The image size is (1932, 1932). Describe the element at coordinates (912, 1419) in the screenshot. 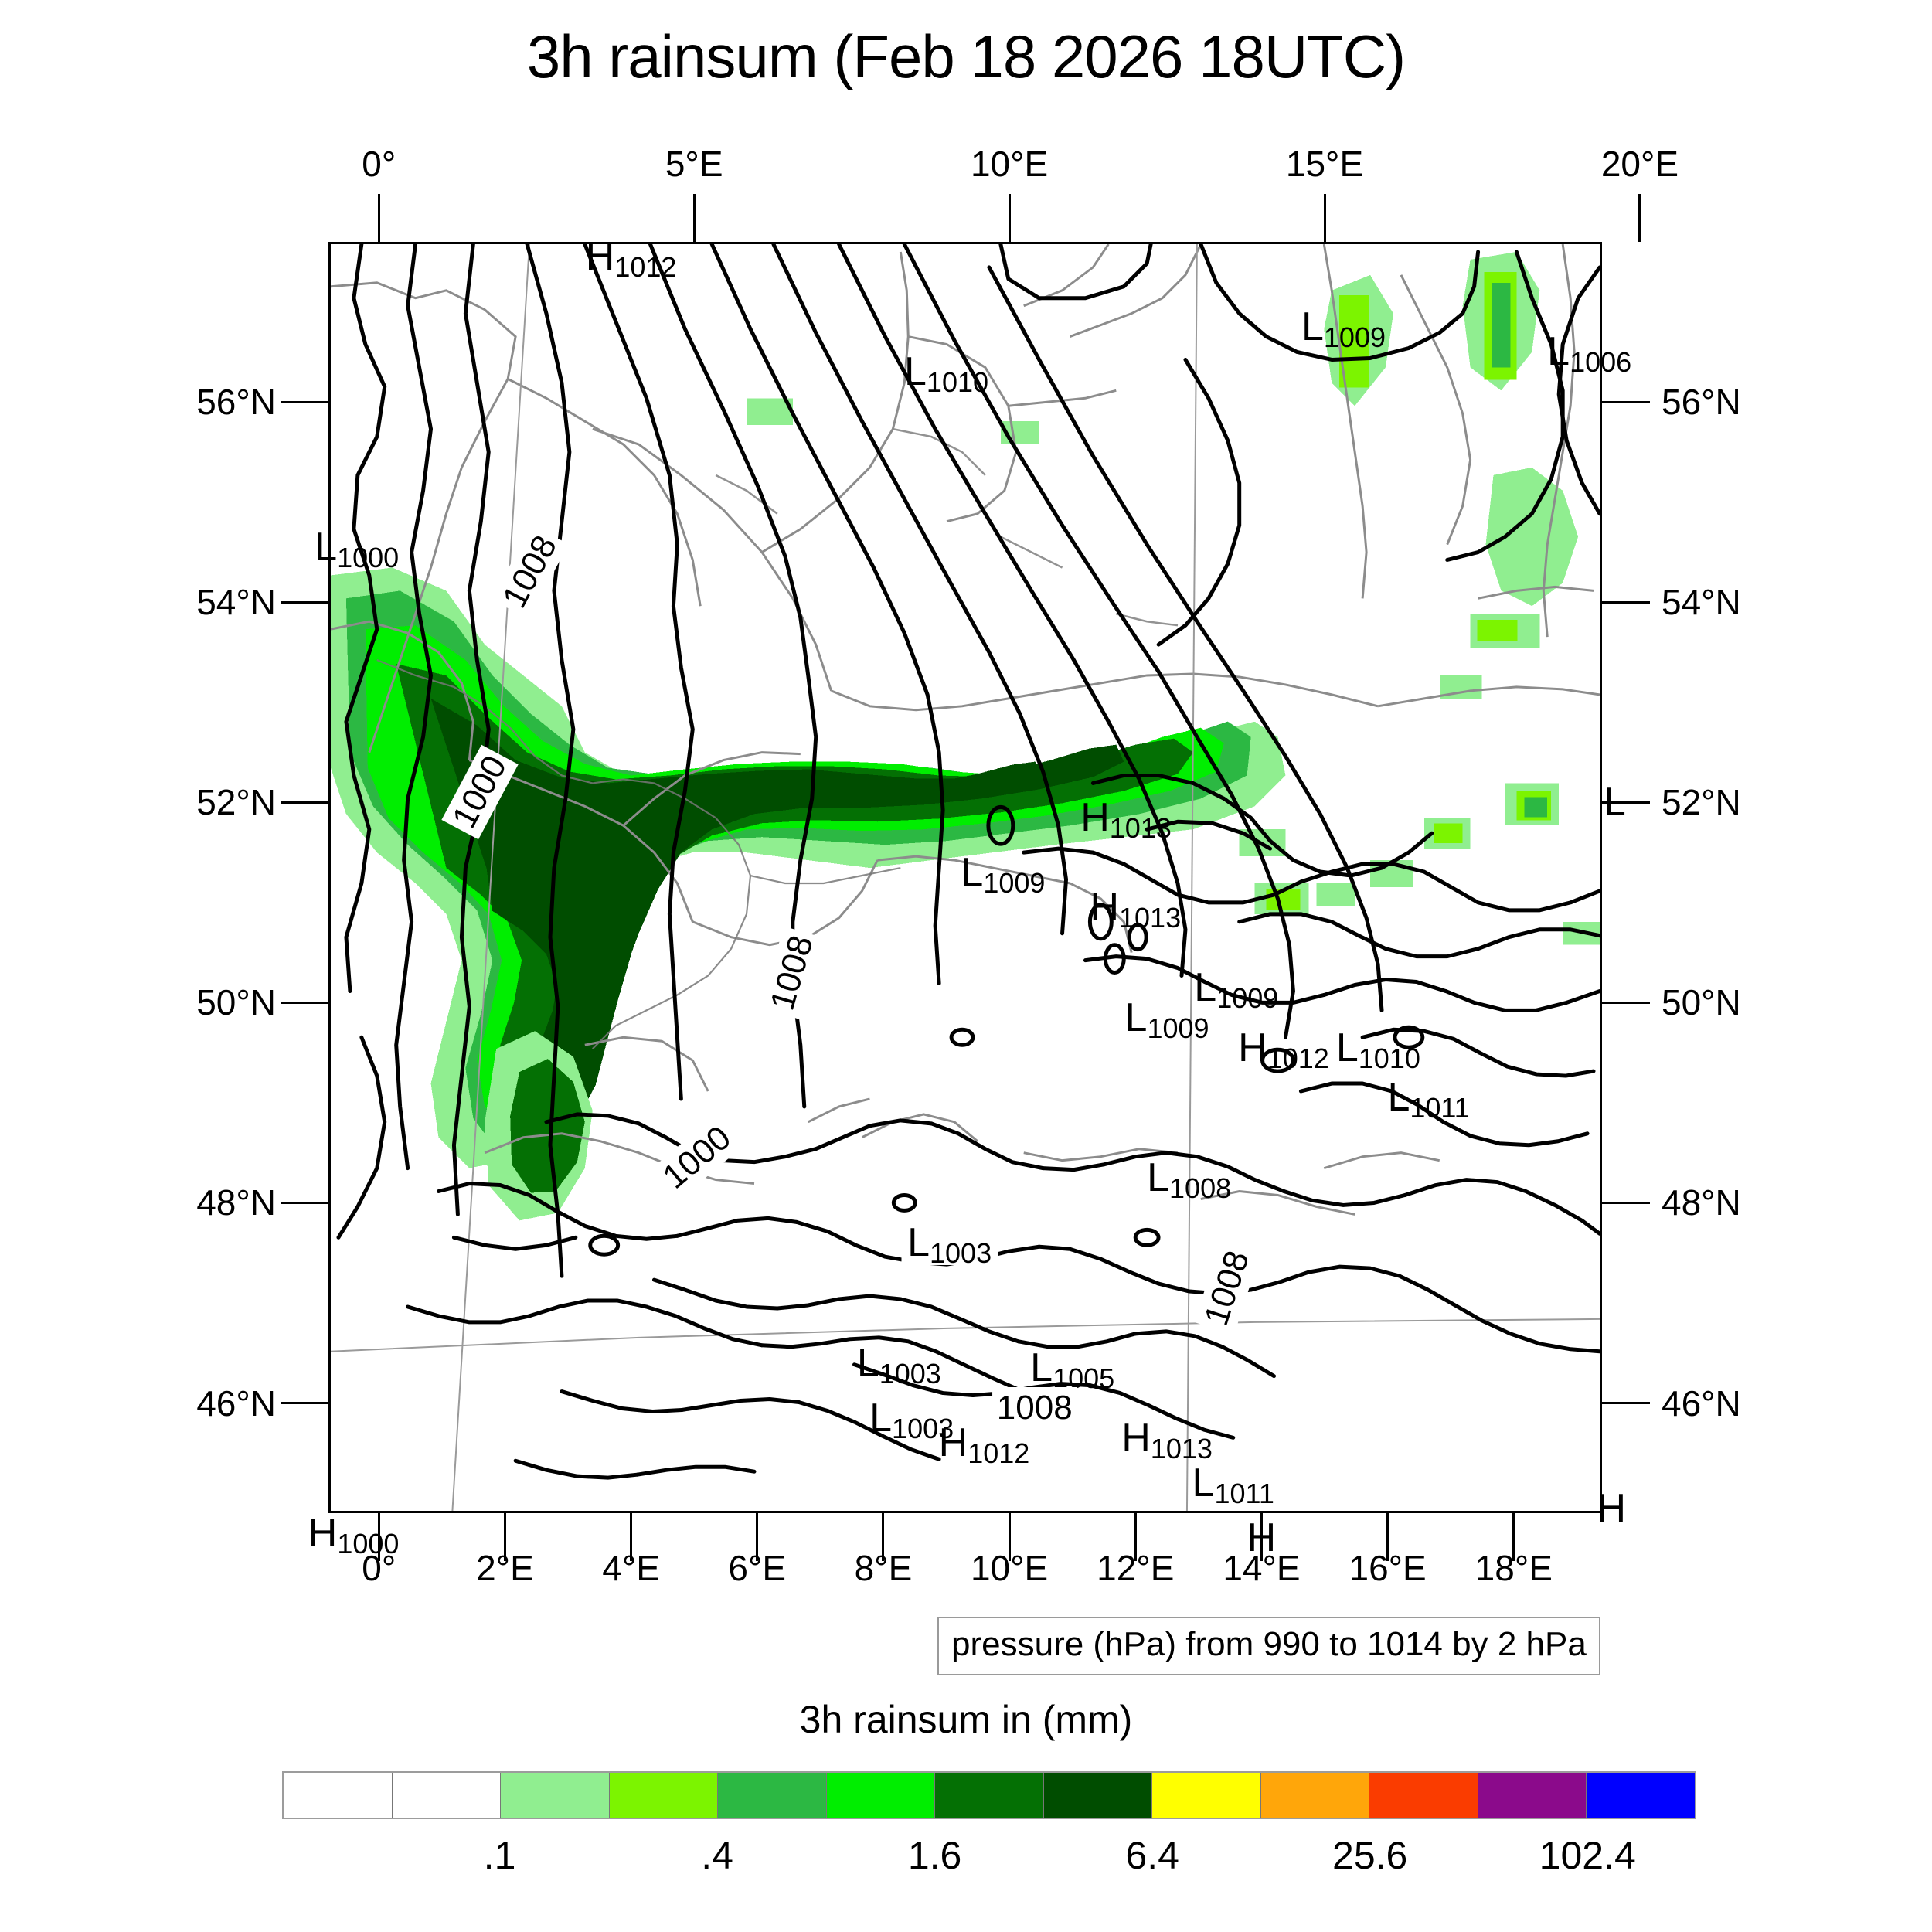

I see `low-pressure-marker-18: L1003` at that location.